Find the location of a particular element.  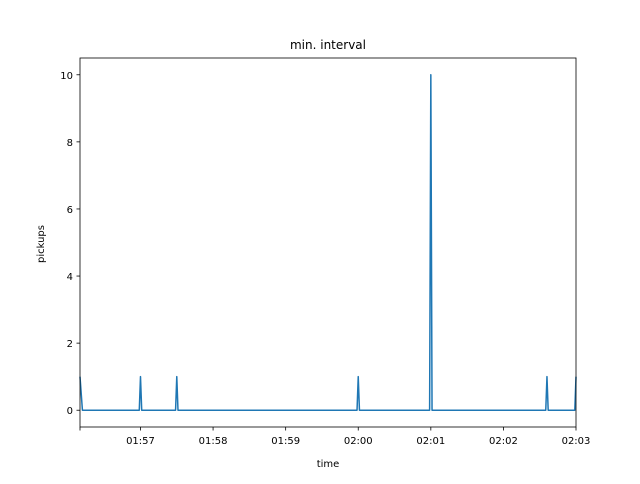

y-tick-label: 2 is located at coordinates (70, 344).